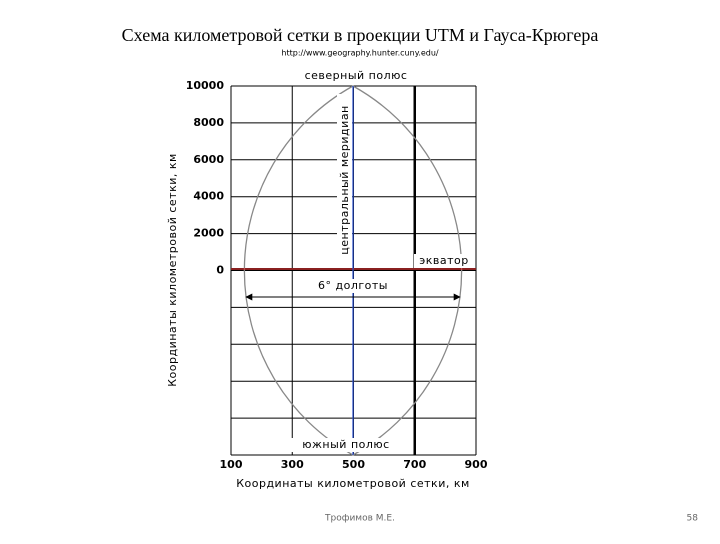 The height and width of the screenshot is (544, 720). I want to click on y-tick-label: 10000, so click(205, 85).